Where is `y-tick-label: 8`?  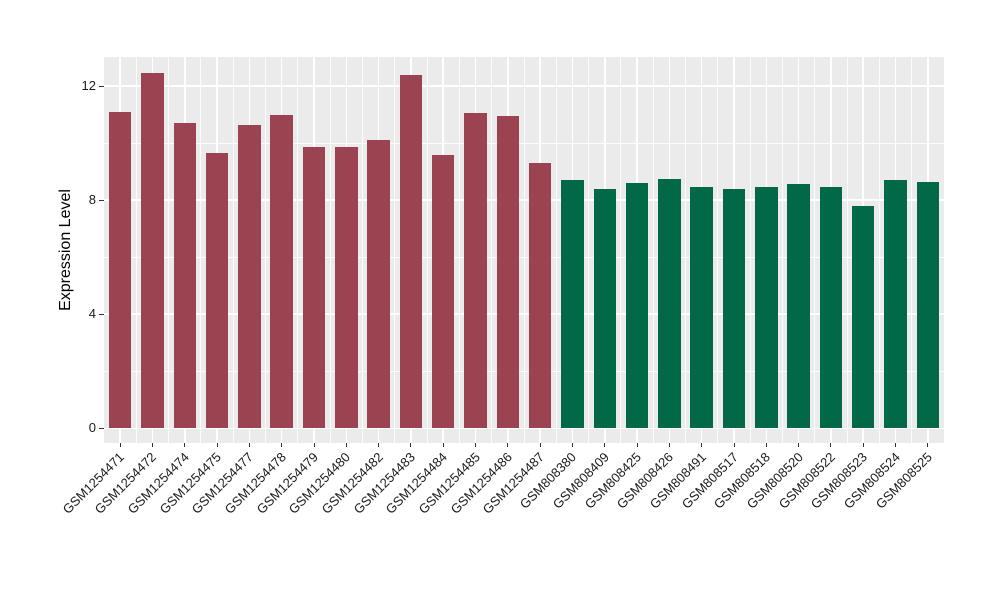 y-tick-label: 8 is located at coordinates (92, 200).